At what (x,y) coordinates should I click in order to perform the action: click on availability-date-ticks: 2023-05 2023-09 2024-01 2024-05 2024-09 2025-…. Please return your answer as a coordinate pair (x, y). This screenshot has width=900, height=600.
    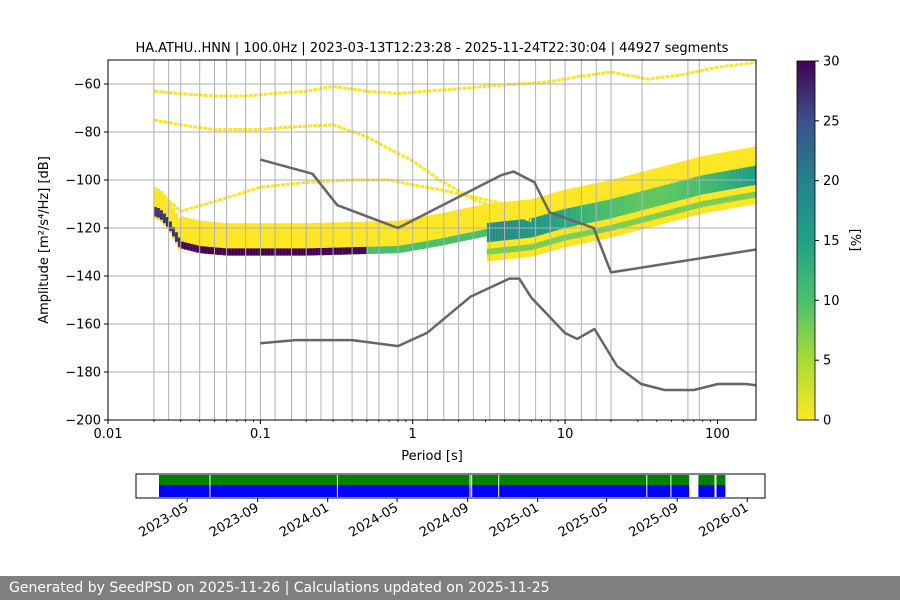
    Looking at the image, I should click on (444, 519).